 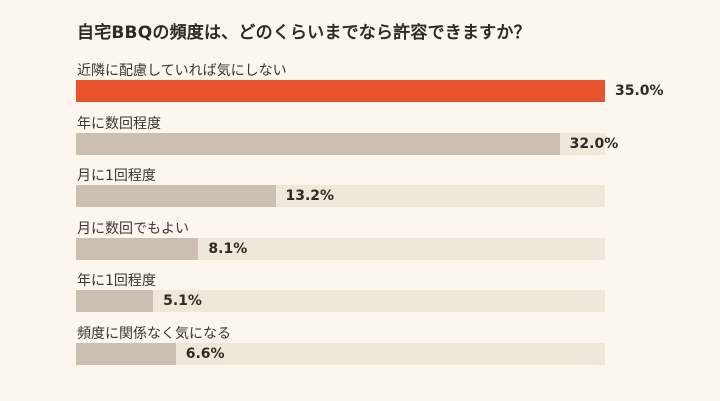 I want to click on category-label: 月に1回程度, so click(x=116, y=176).